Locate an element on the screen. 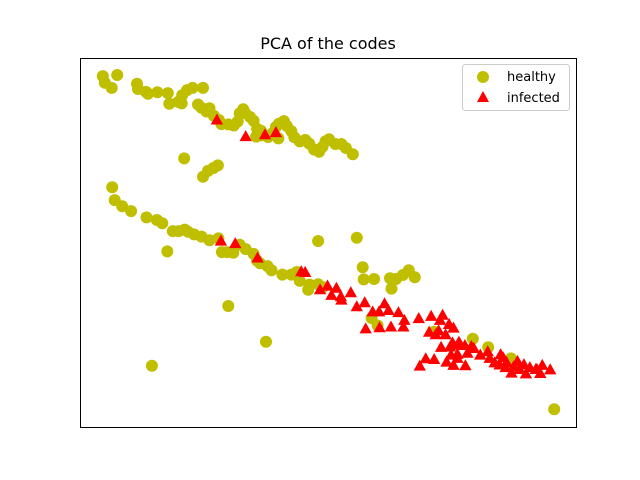  legend-infected-label: infected is located at coordinates (533, 98).